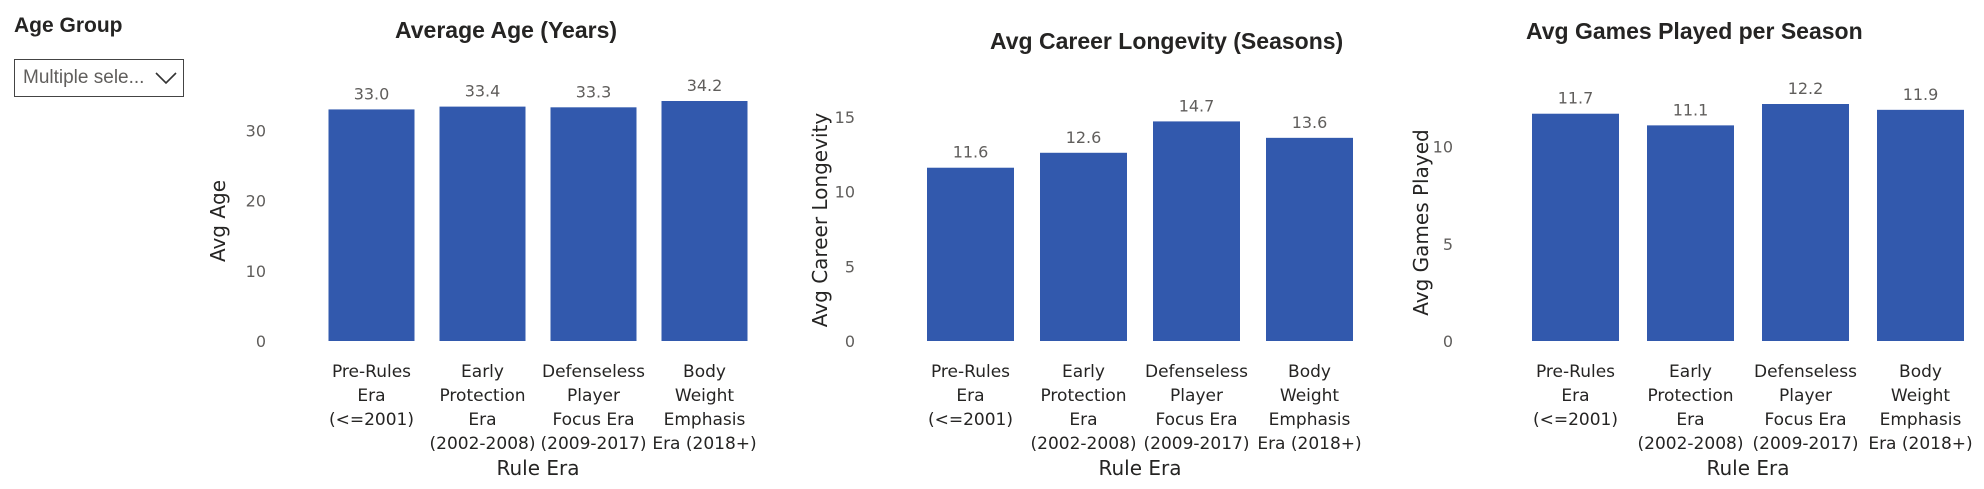 The height and width of the screenshot is (489, 1984). I want to click on data-label: 11.6, so click(971, 152).